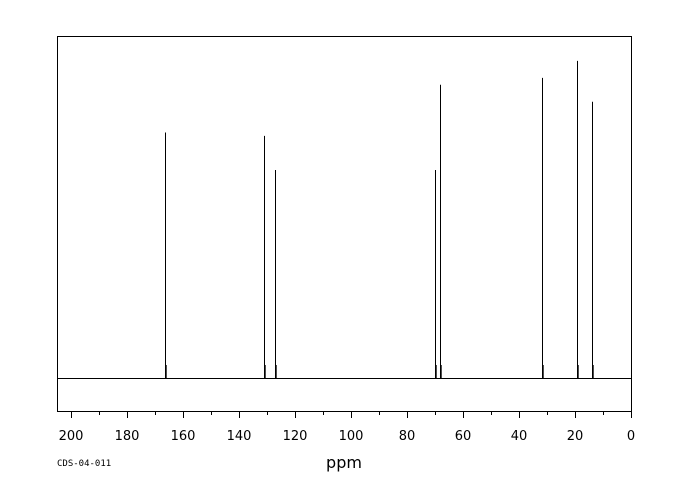  What do you see at coordinates (127, 436) in the screenshot?
I see `x-tick-label: 180` at bounding box center [127, 436].